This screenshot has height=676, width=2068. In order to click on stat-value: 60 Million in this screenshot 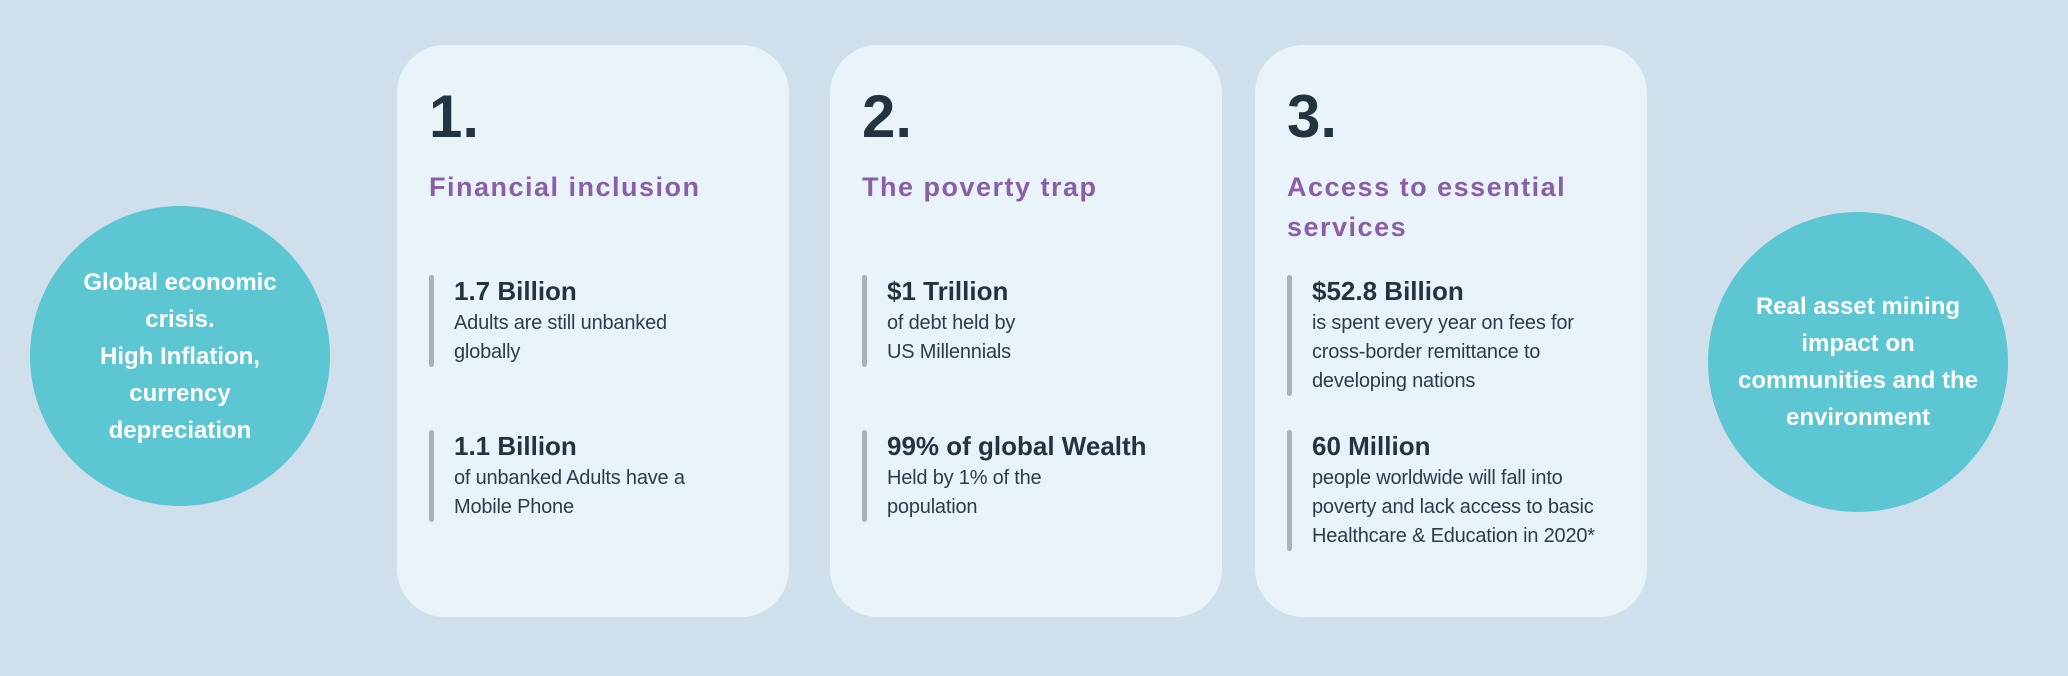, I will do `click(1371, 446)`.